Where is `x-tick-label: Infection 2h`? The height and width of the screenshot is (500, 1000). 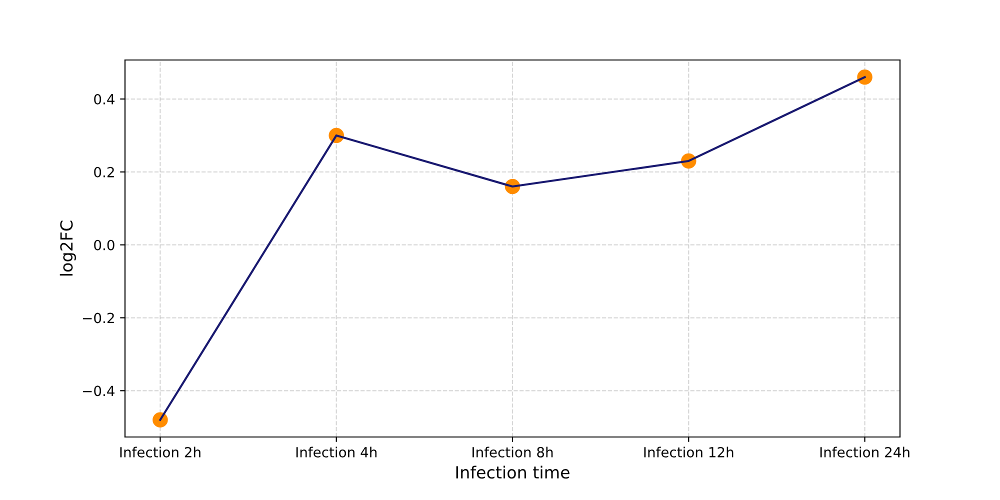
x-tick-label: Infection 2h is located at coordinates (160, 452).